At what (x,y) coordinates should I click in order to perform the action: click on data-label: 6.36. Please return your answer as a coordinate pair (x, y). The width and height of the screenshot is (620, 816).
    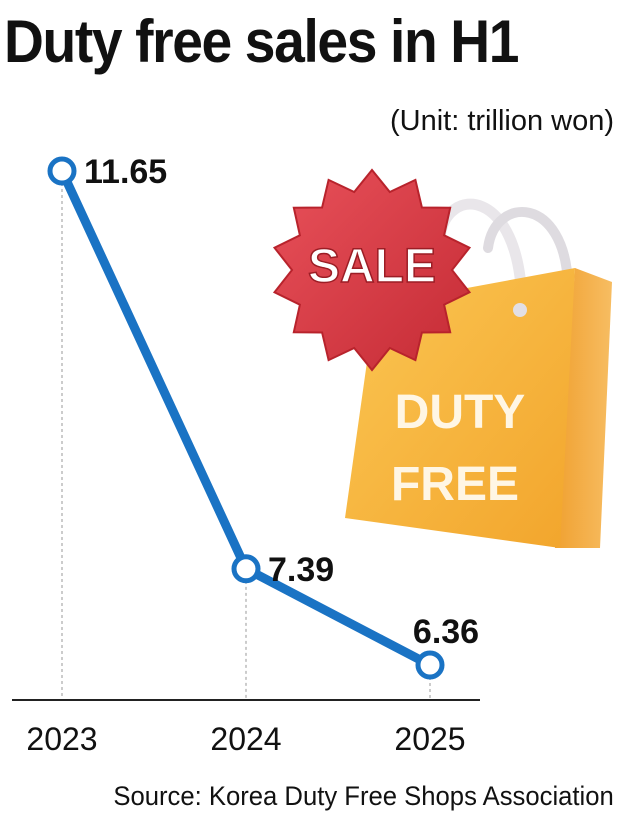
    Looking at the image, I should click on (446, 632).